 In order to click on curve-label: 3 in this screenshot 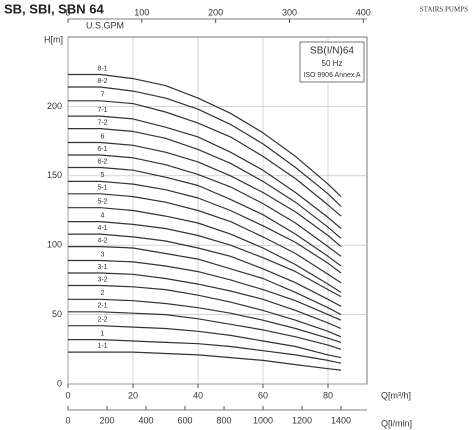, I will do `click(103, 254)`.